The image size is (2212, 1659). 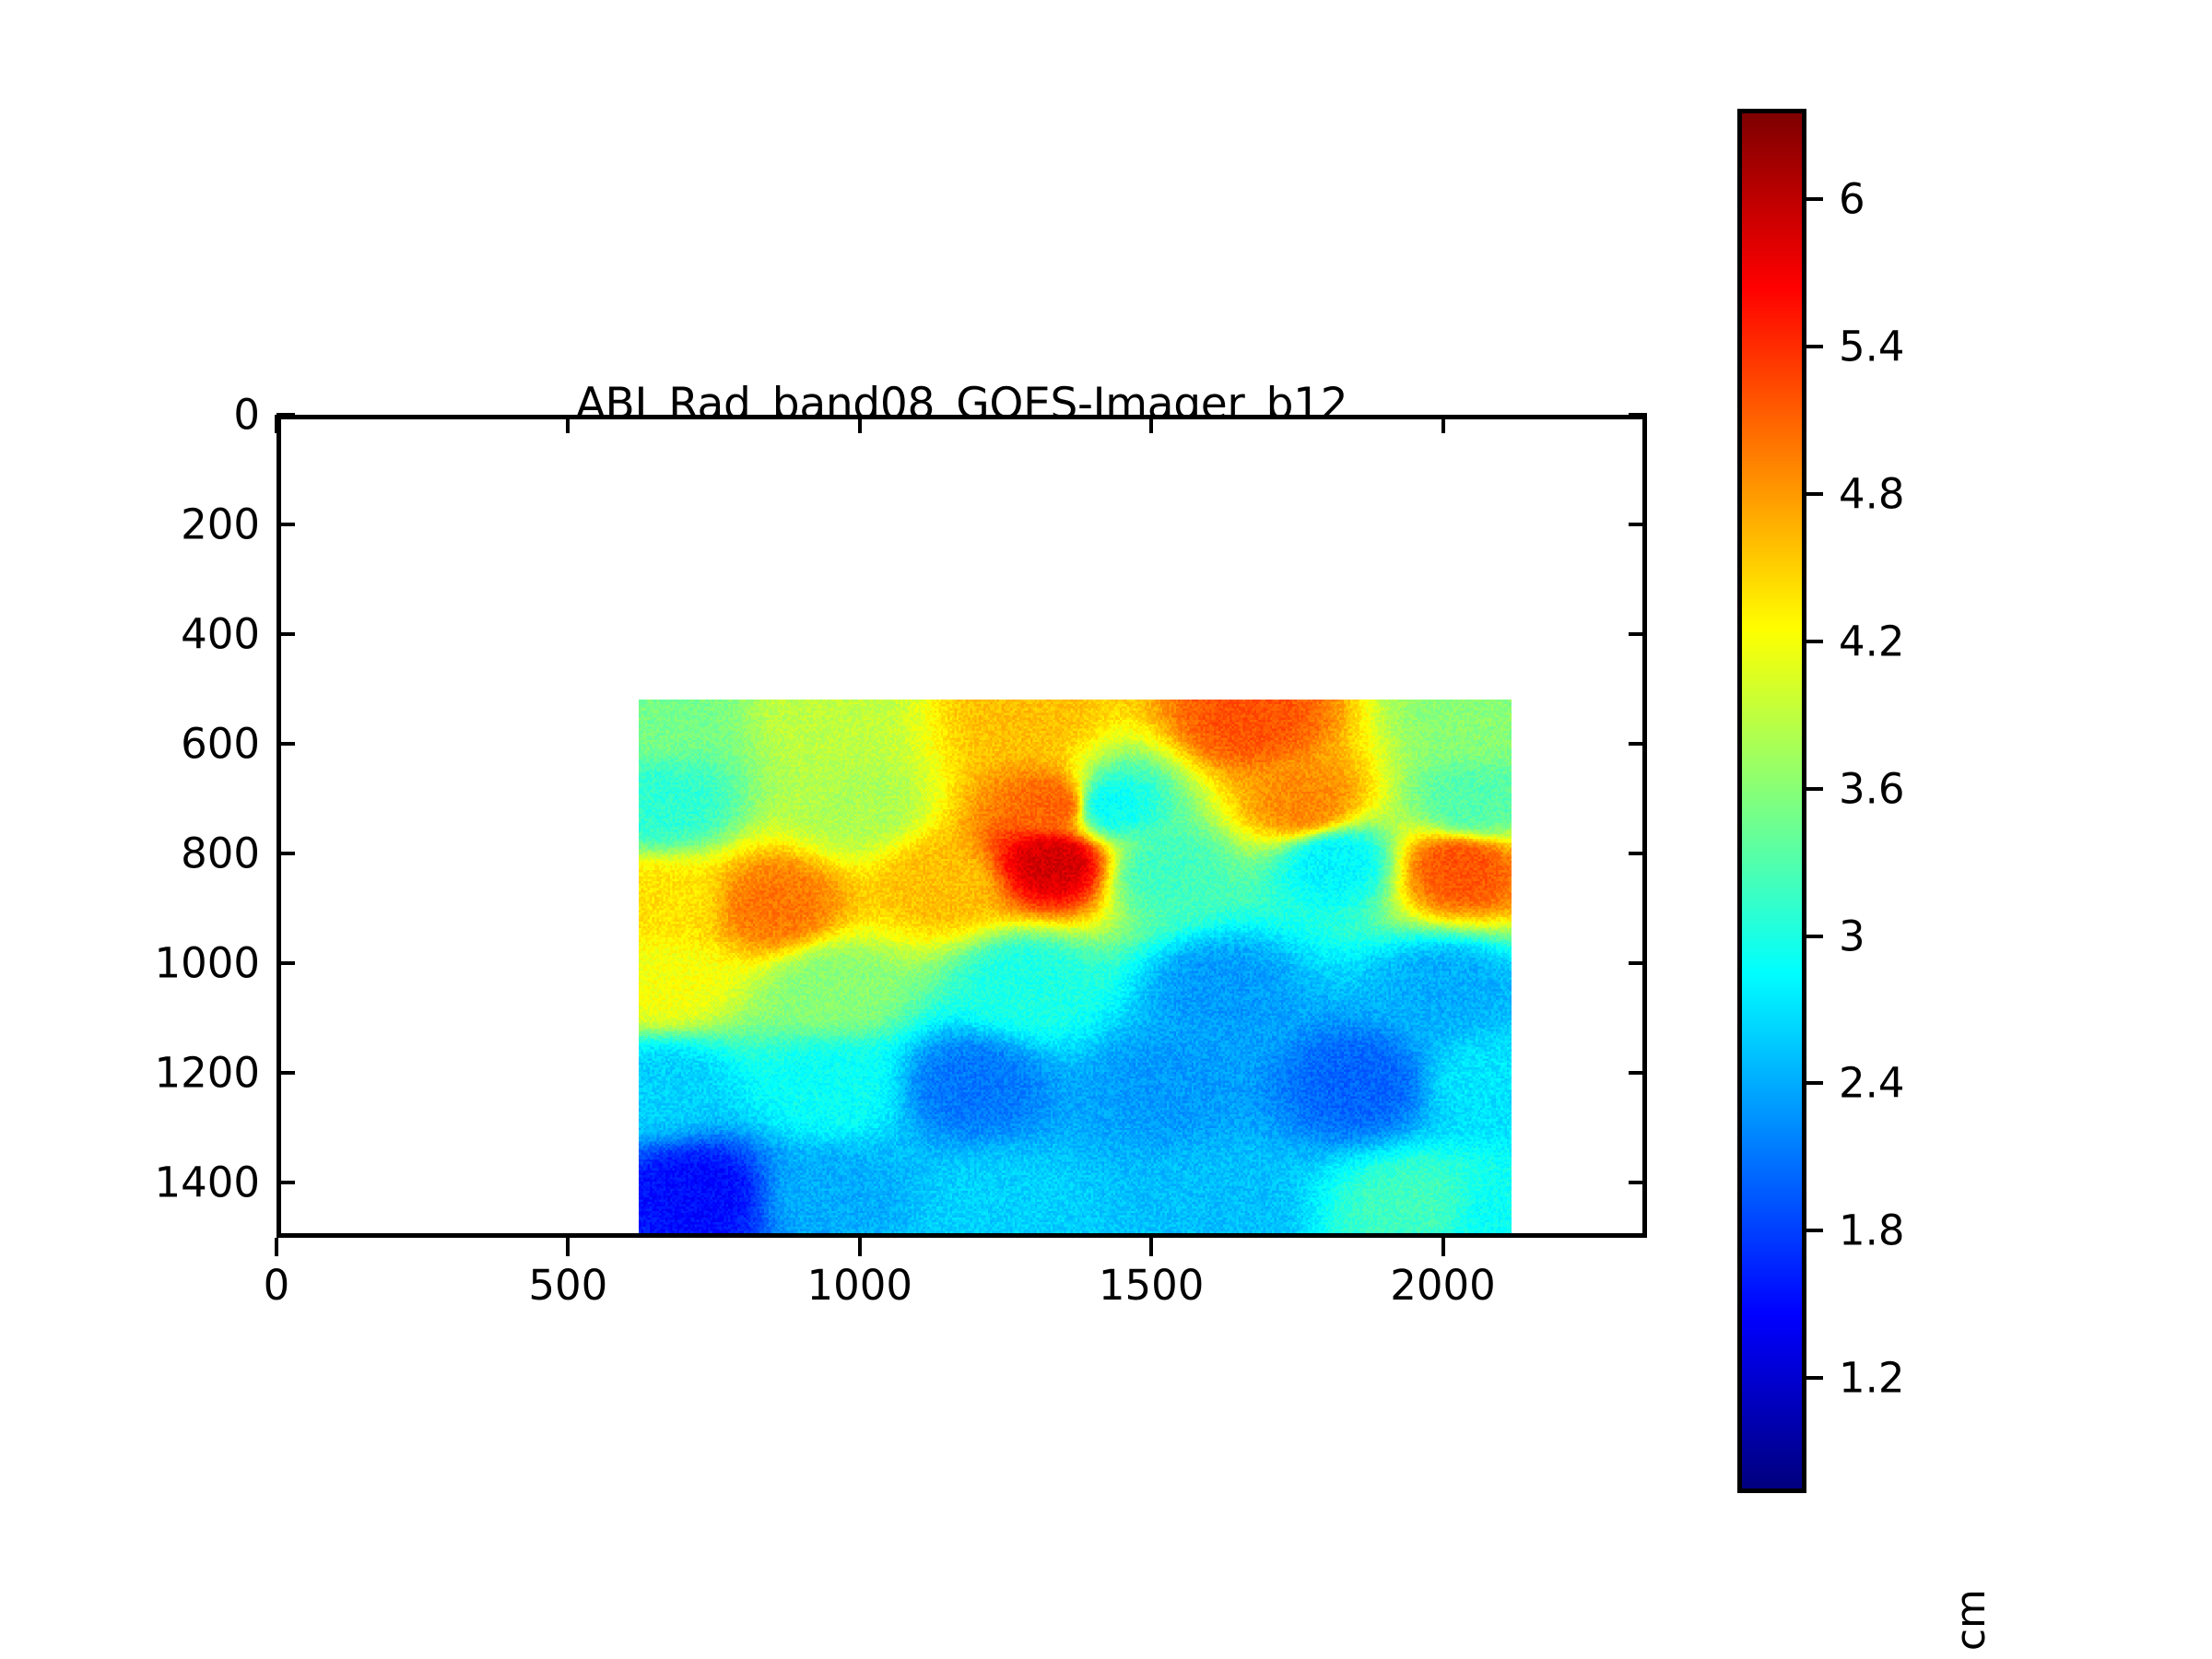 I want to click on colorbar-tick-label: 4.8, so click(x=1872, y=494).